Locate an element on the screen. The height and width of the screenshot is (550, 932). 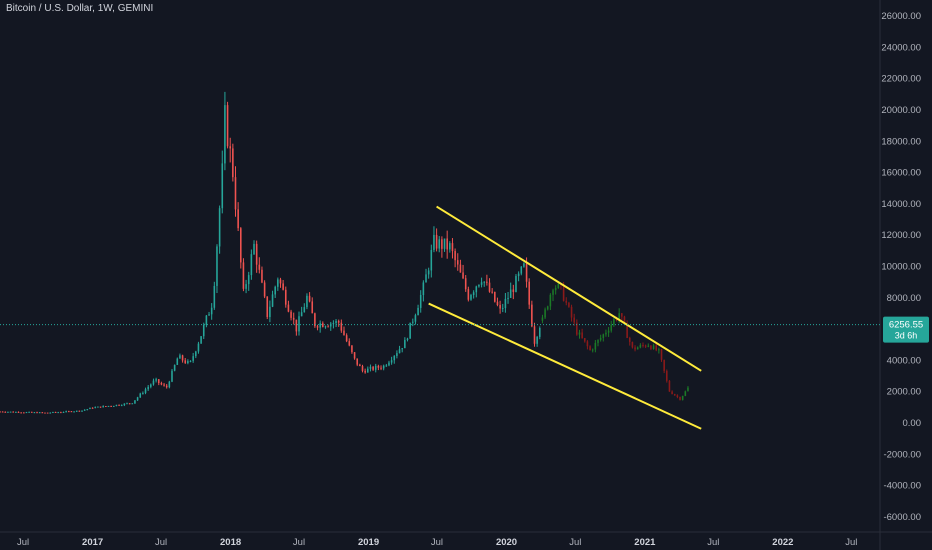
price-badge-bg is located at coordinates (906, 329).